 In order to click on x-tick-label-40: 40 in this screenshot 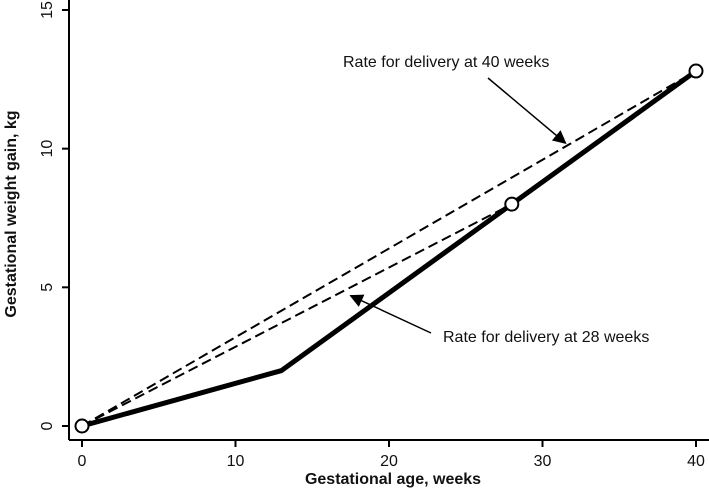, I will do `click(696, 461)`.